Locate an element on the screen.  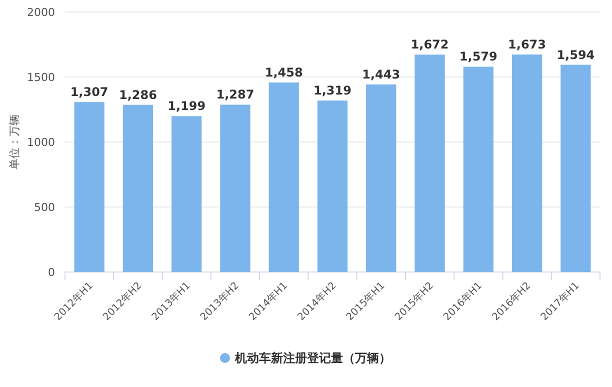
y-tick-label: 2000 is located at coordinates (41, 12).